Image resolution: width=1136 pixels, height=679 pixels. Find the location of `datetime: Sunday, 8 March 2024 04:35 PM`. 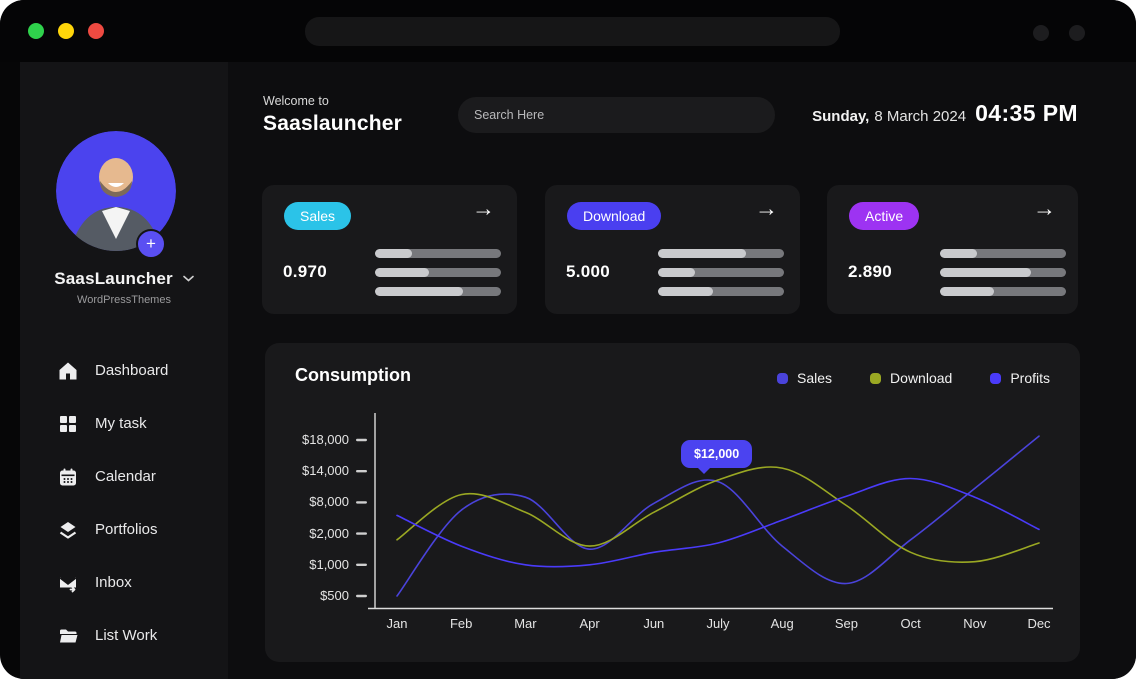

datetime: Sunday, 8 March 2024 04:35 PM is located at coordinates (945, 113).